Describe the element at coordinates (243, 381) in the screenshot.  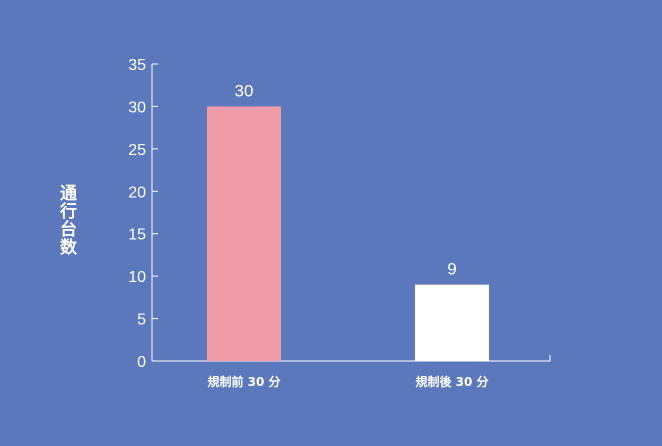
I see `category-label-1: 規制前 30 分` at that location.